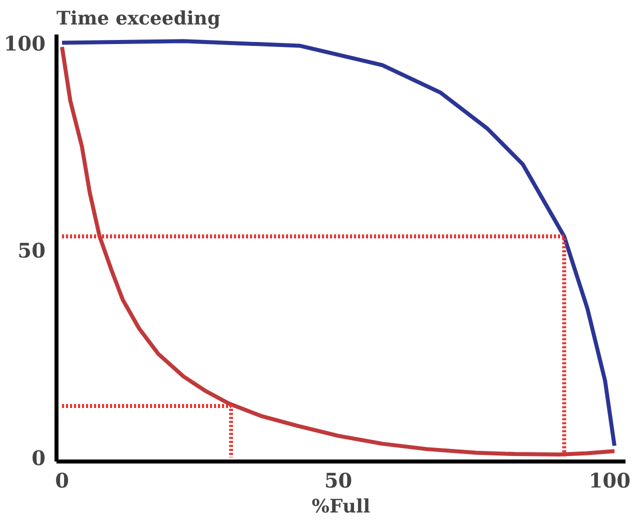  Describe the element at coordinates (62, 480) in the screenshot. I see `x-tick-label: 0` at that location.